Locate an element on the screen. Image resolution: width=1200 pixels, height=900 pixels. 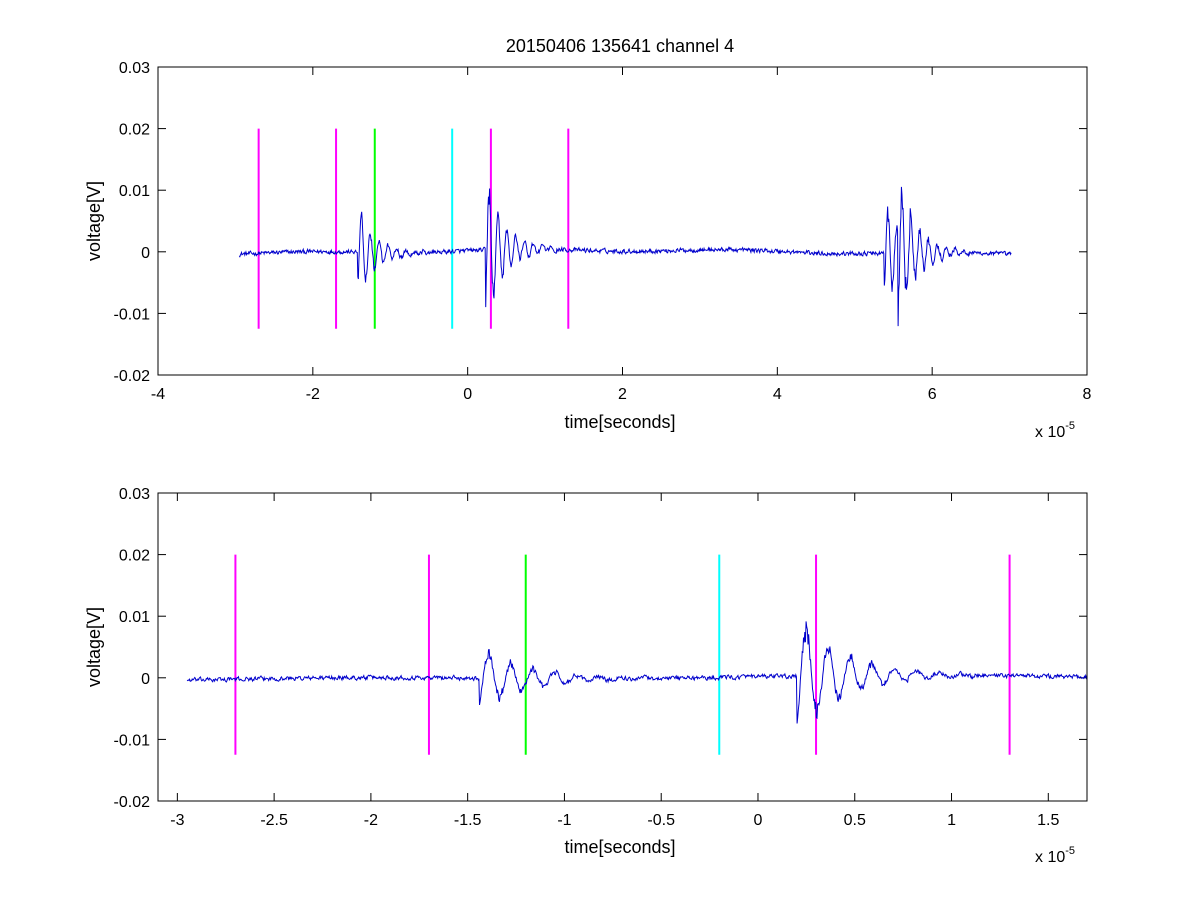
bottom-event-markers is located at coordinates (622, 654).